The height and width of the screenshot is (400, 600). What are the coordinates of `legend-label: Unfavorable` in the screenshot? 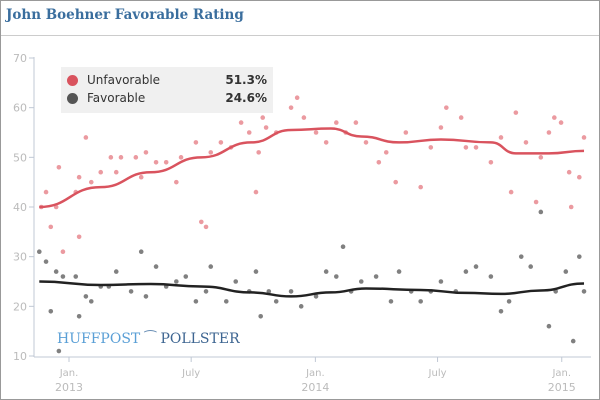 It's located at (124, 80).